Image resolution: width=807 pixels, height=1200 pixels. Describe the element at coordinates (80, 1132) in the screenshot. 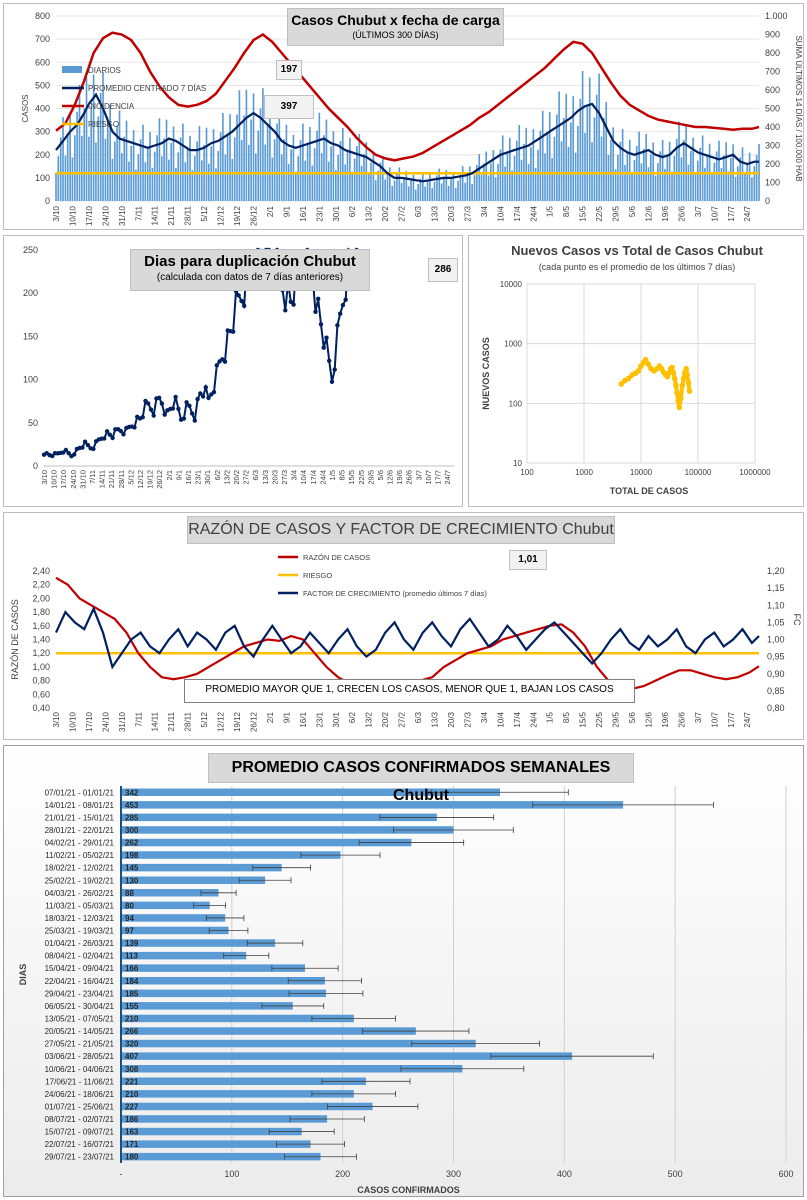

I see `semanales-category-label: 15/07/21 - 09/07/21` at that location.